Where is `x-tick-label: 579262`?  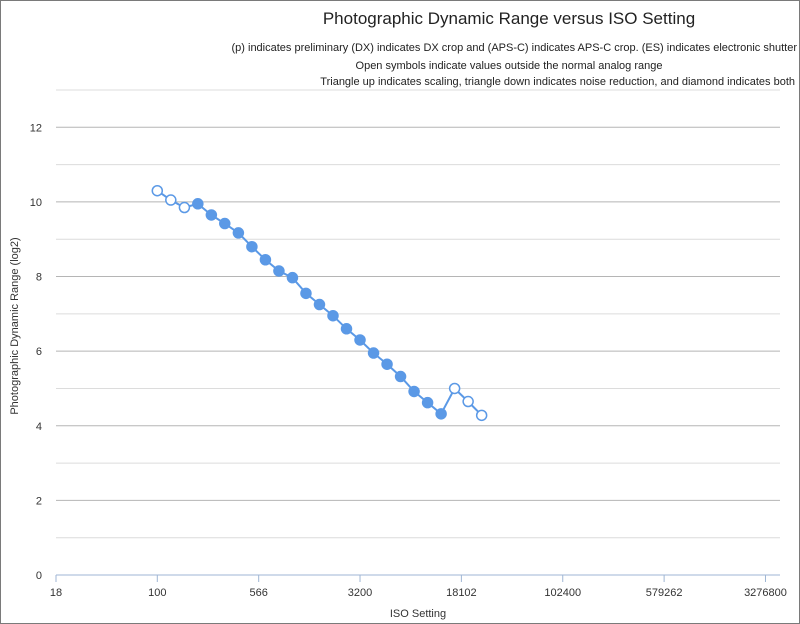
x-tick-label: 579262 is located at coordinates (664, 593).